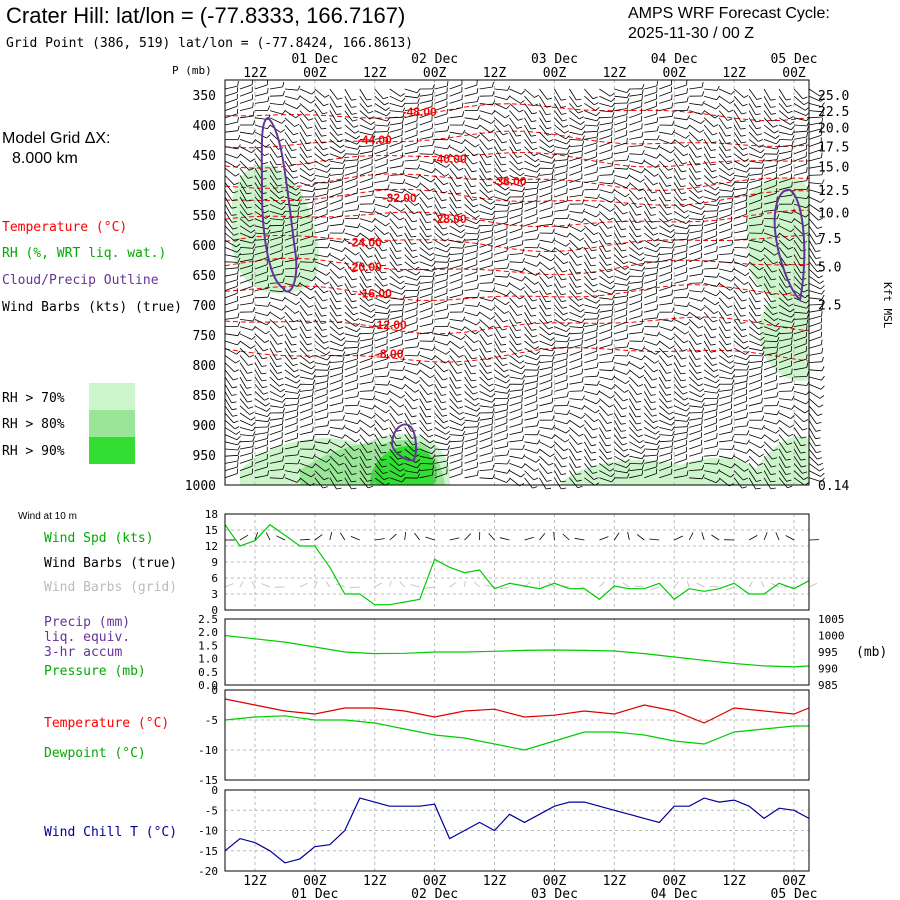  I want to click on temperature-contour-label: -44.00, so click(375, 140).